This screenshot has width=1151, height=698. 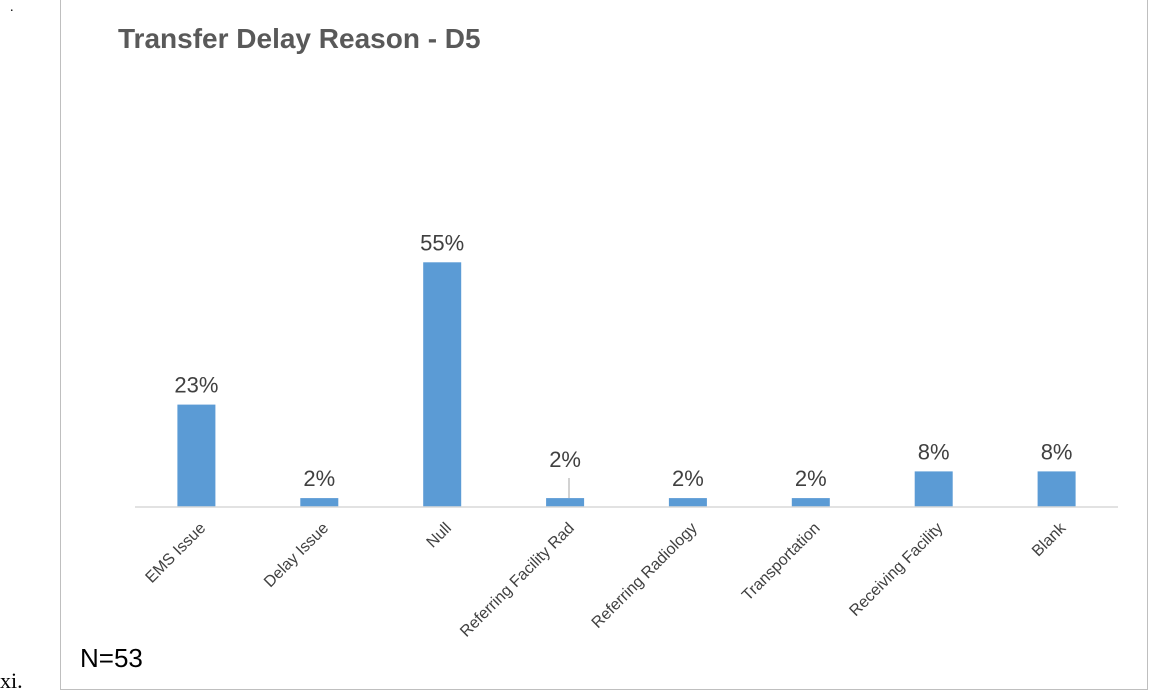 What do you see at coordinates (896, 570) in the screenshot?
I see `category-label: Receiving Facility` at bounding box center [896, 570].